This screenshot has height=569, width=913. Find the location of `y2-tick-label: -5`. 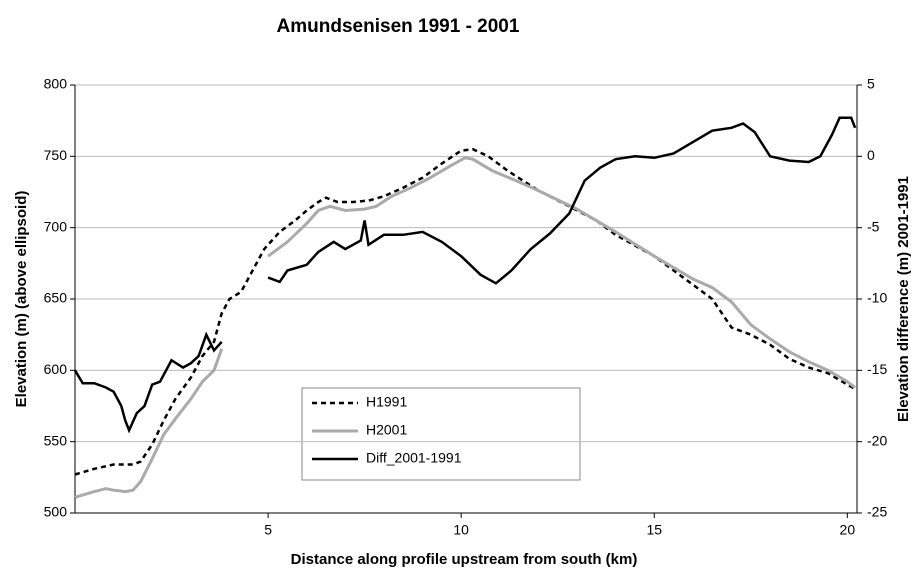

y2-tick-label: -5 is located at coordinates (873, 226).